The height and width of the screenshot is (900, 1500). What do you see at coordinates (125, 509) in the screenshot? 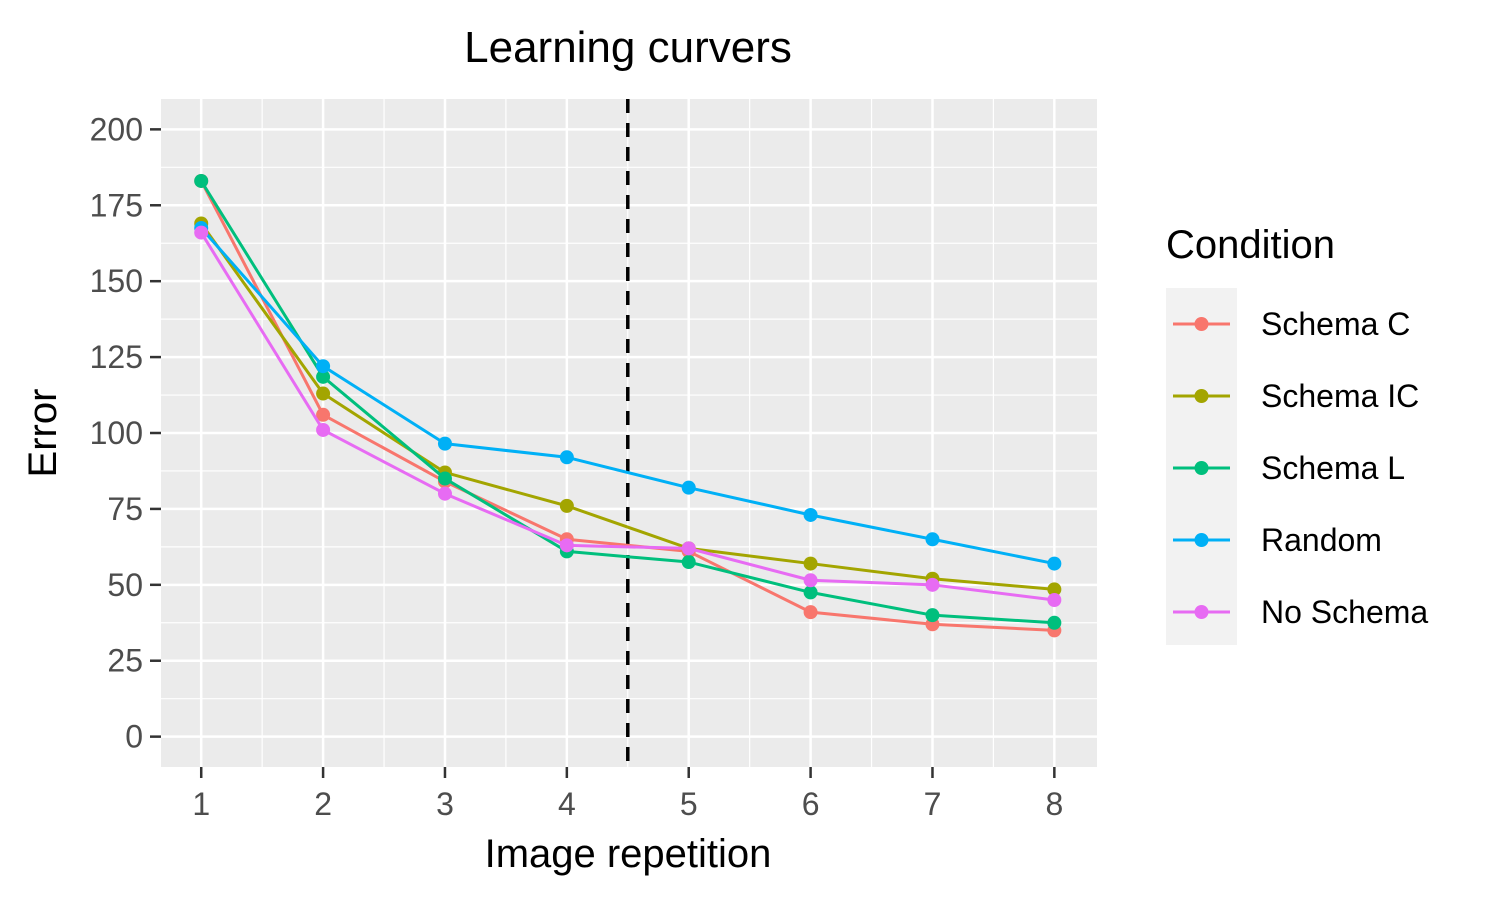
I see `y-tick-label: 75` at bounding box center [125, 509].